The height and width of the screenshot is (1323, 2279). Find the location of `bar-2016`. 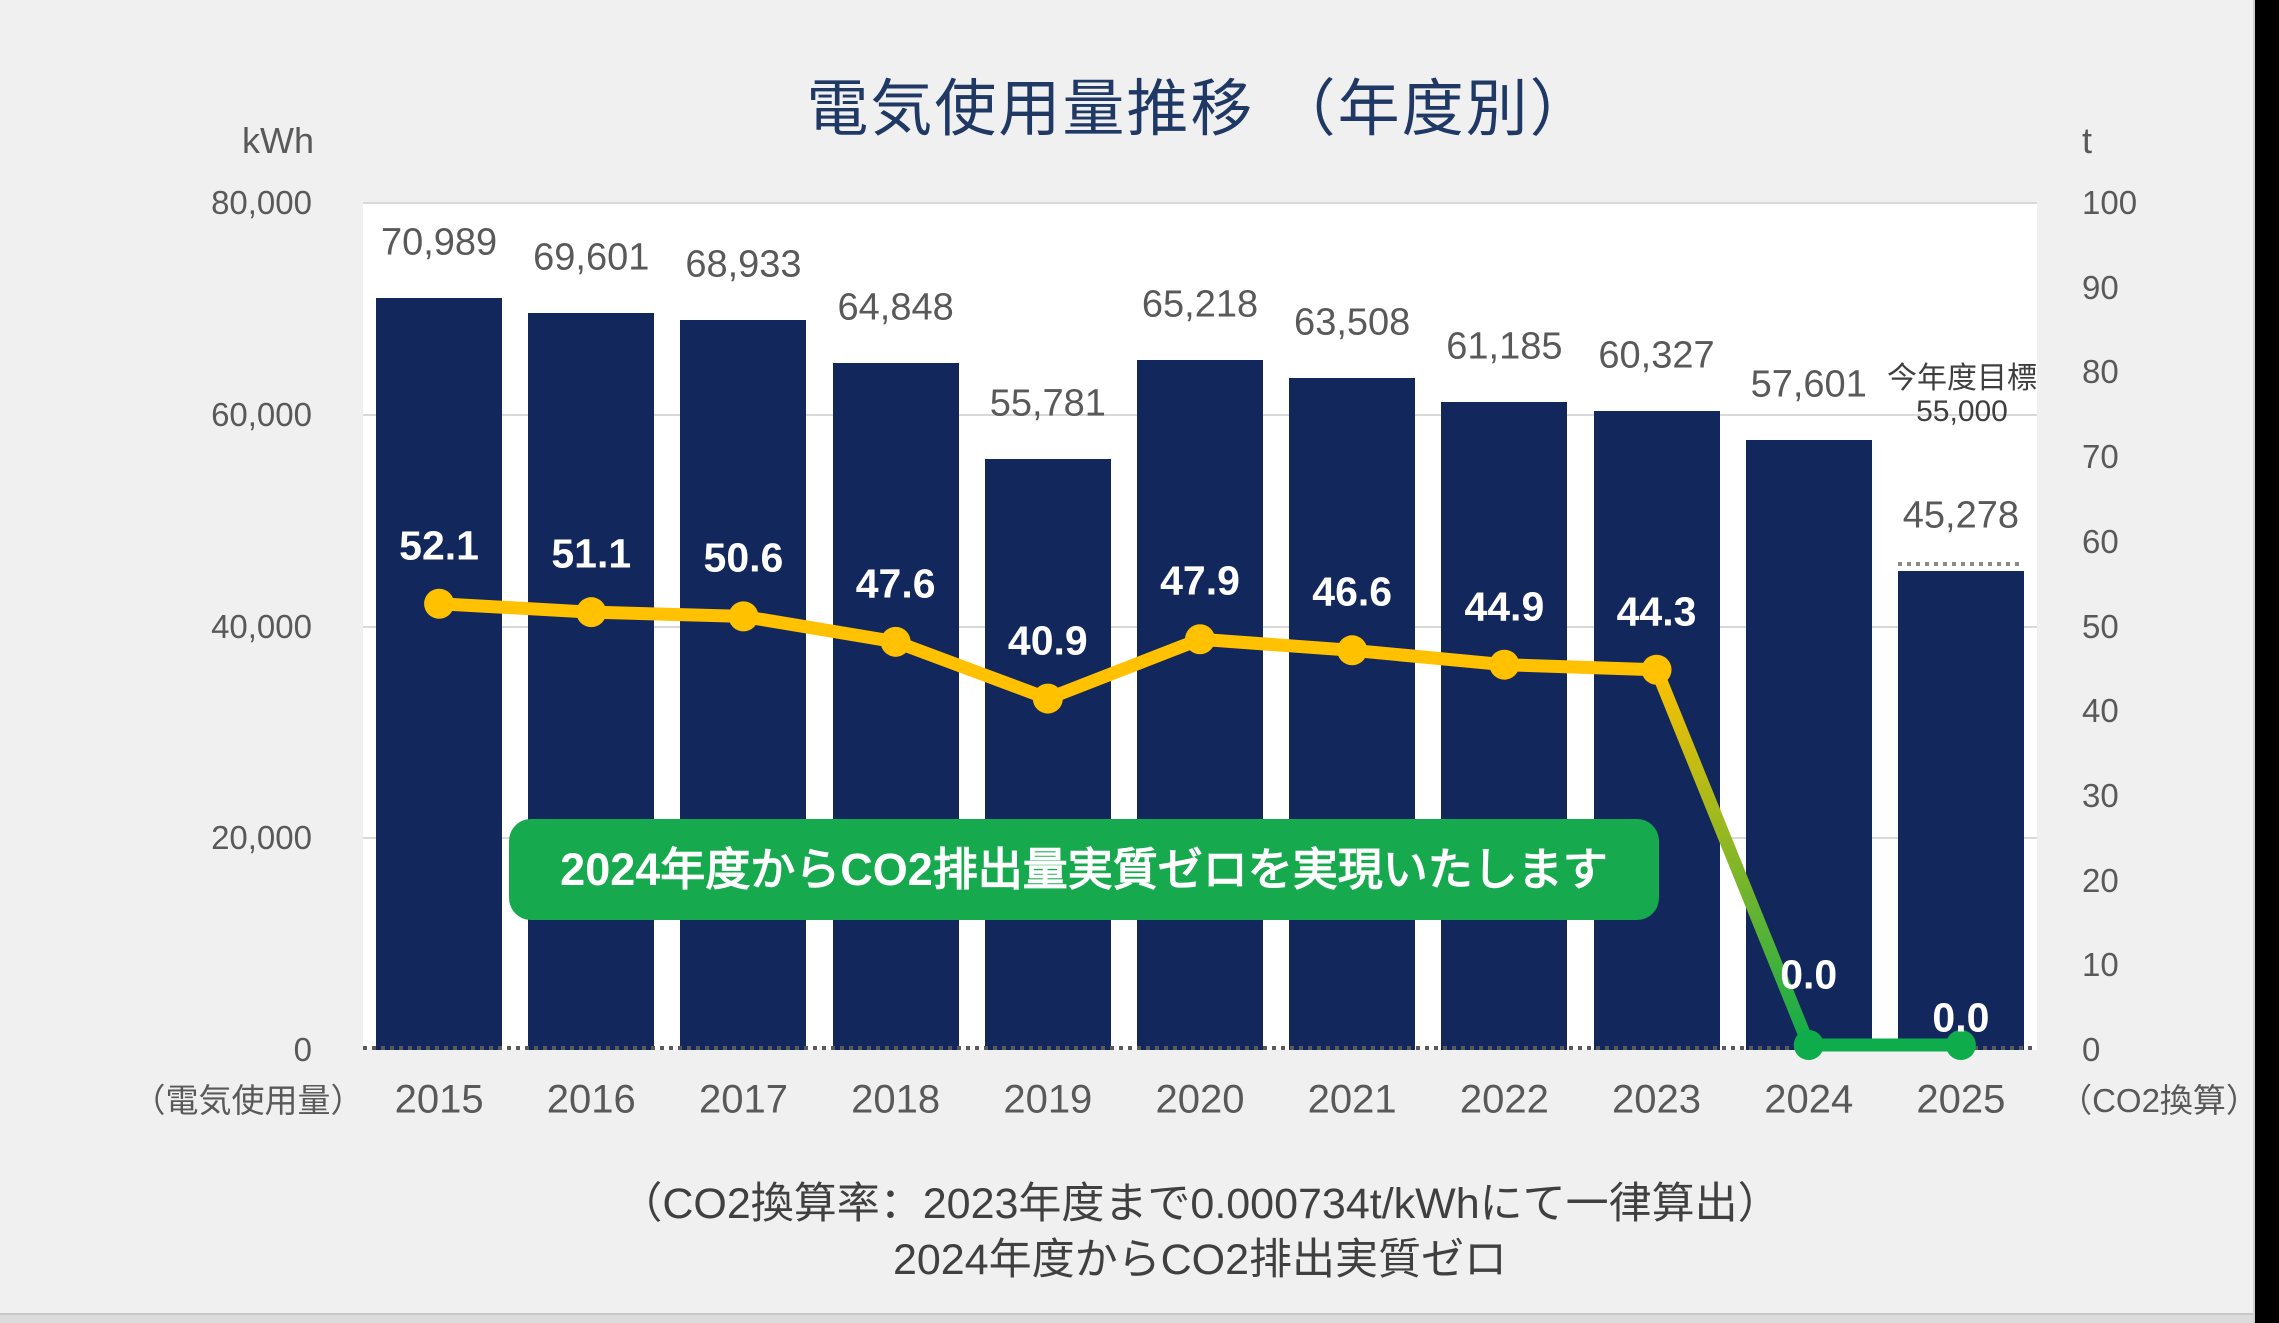

bar-2016 is located at coordinates (591, 681).